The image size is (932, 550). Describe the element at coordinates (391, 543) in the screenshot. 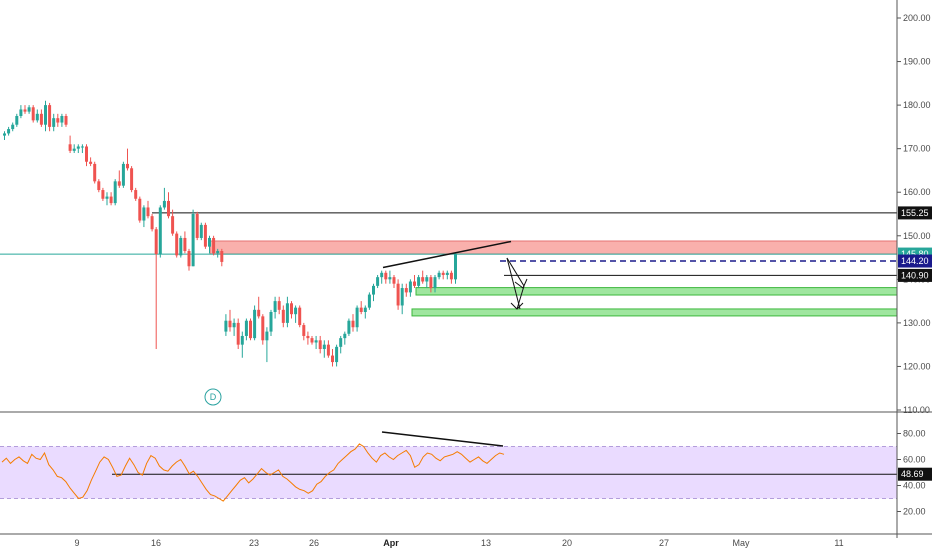

I see `time-axis-tick-label: Apr` at that location.